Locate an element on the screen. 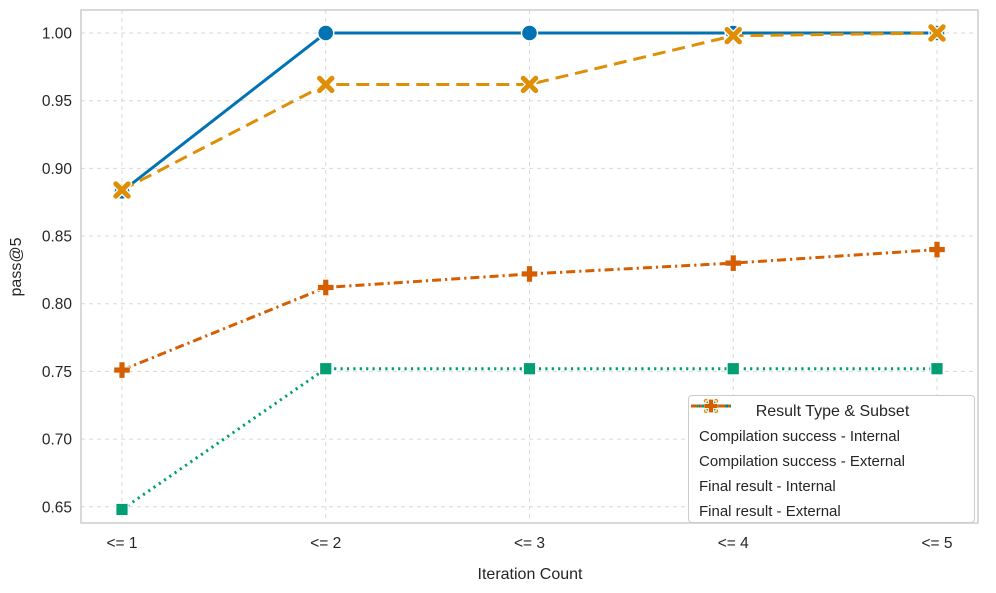 The image size is (996, 593). y-tick-label: 0.65 is located at coordinates (57, 507).